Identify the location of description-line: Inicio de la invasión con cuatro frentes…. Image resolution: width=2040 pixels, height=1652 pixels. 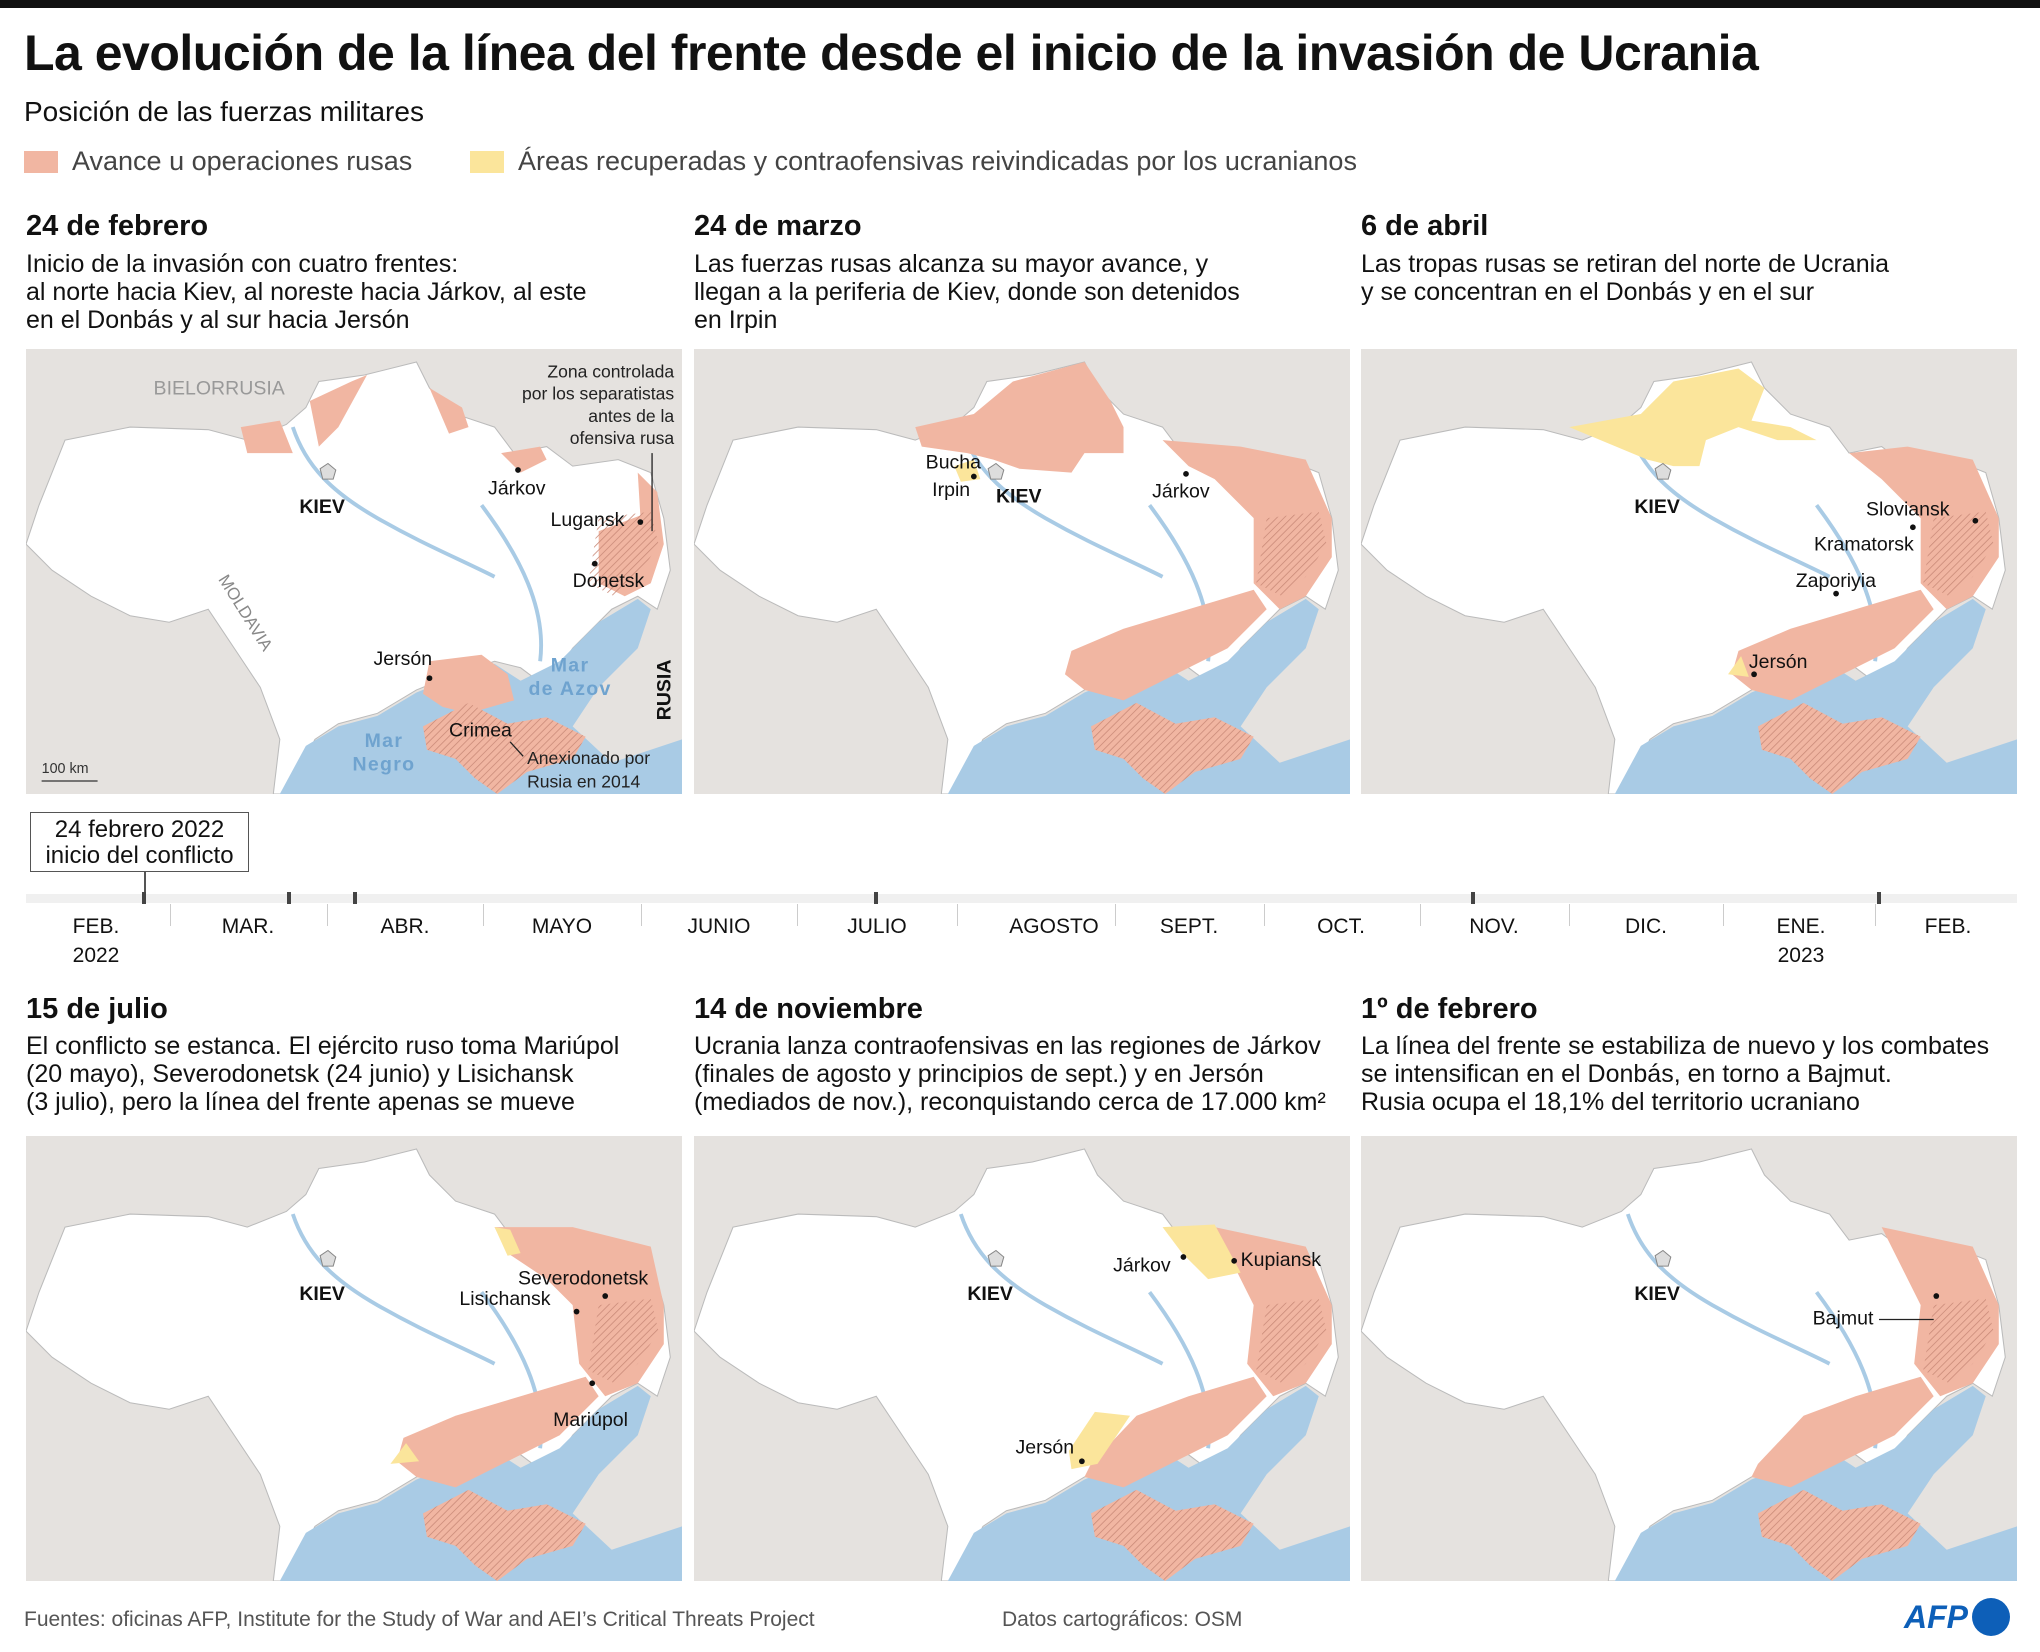
(242, 264).